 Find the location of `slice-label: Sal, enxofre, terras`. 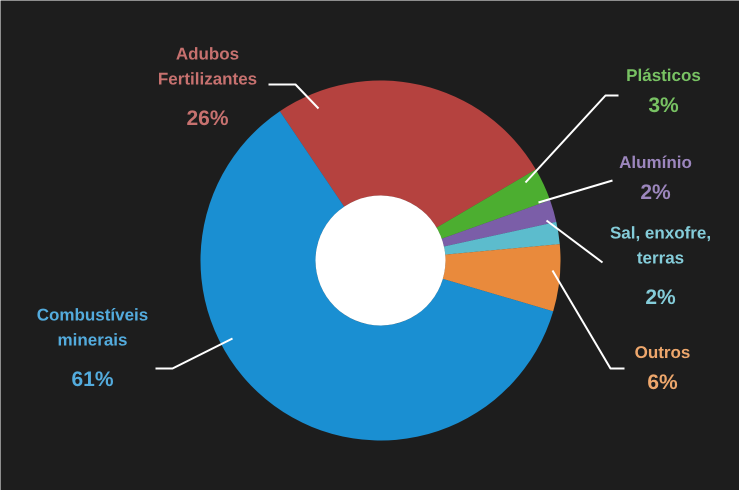

slice-label: Sal, enxofre, terras is located at coordinates (661, 246).